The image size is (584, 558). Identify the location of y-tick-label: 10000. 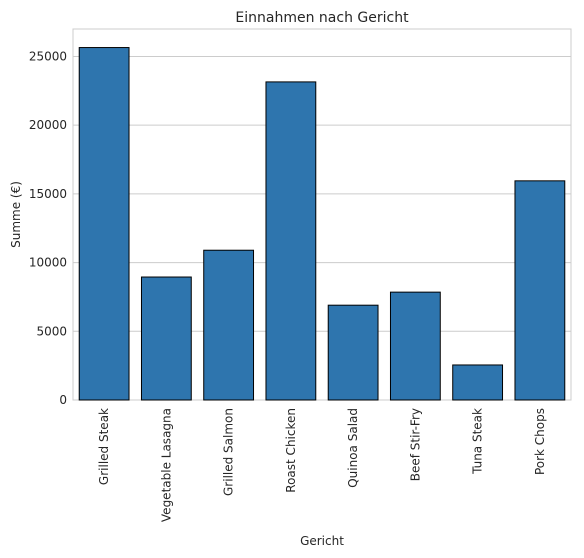
(48, 263).